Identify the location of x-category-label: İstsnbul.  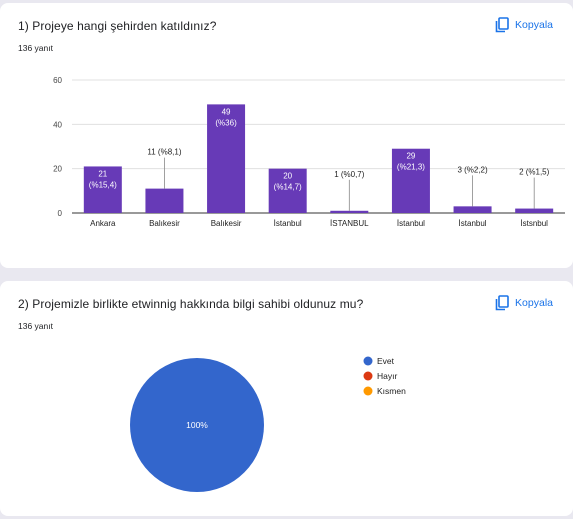
(534, 223).